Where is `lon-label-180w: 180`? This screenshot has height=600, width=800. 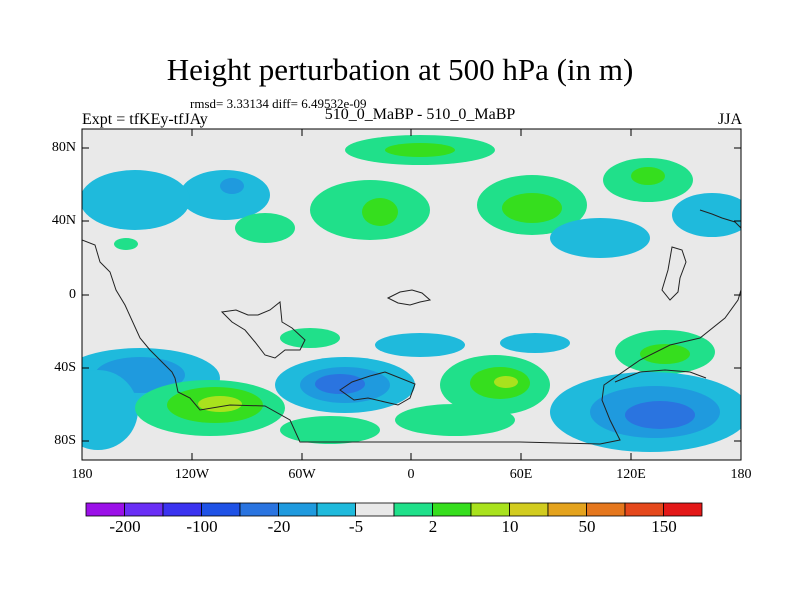 lon-label-180w: 180 is located at coordinates (82, 474).